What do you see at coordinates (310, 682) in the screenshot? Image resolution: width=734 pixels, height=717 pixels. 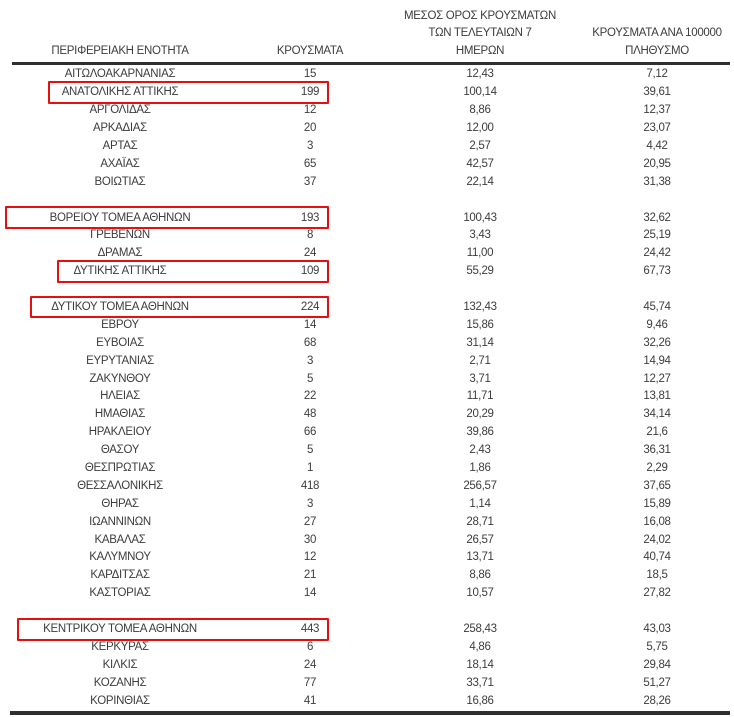 I see `cases-value: 77` at bounding box center [310, 682].